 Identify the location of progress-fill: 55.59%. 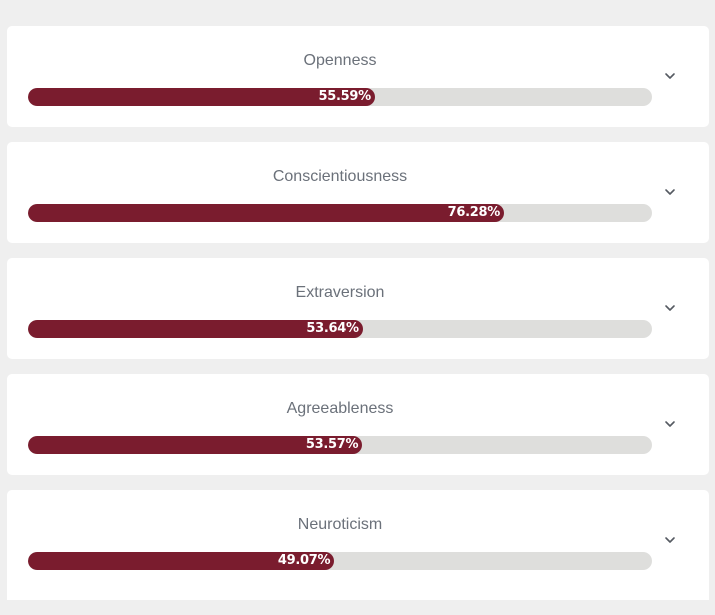
(201, 97).